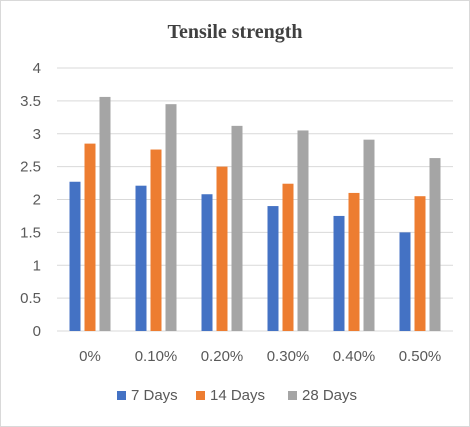 The image size is (470, 427). What do you see at coordinates (30, 232) in the screenshot?
I see `y-tick-label: 1.5` at bounding box center [30, 232].